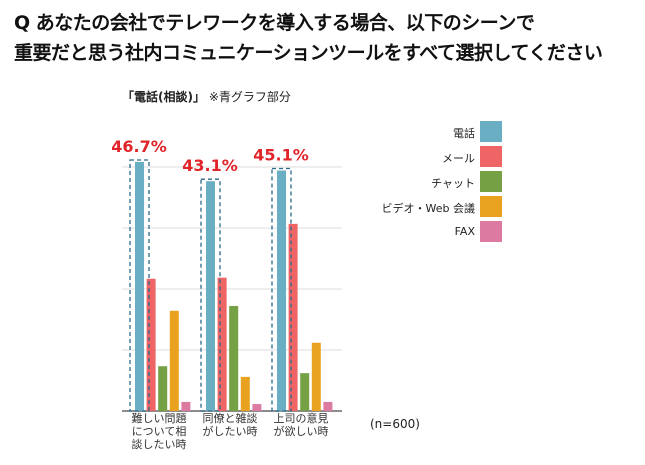 Image resolution: width=645 pixels, height=465 pixels. I want to click on legend-label: チャット, so click(453, 183).